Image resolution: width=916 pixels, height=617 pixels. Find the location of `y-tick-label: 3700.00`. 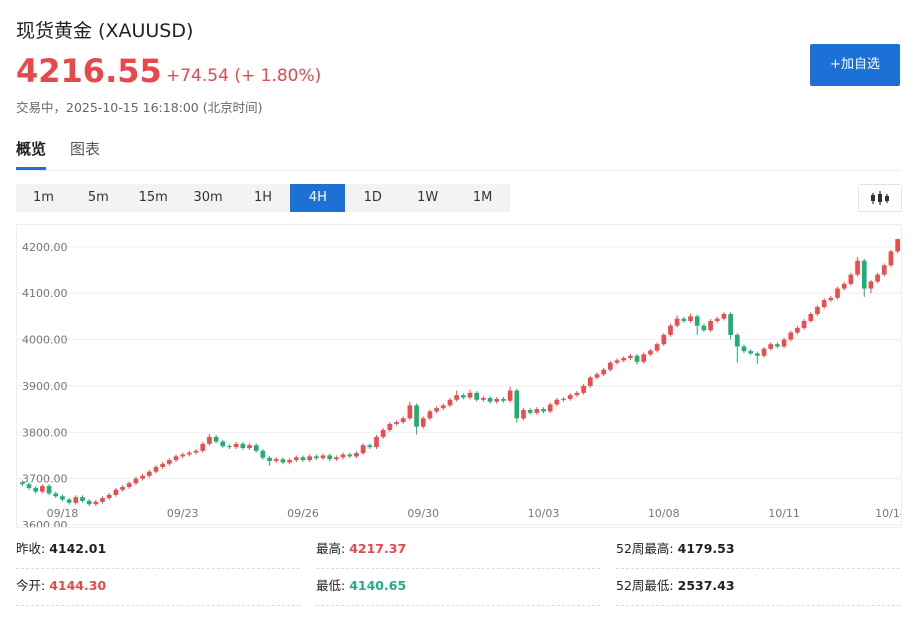

y-tick-label: 3700.00 is located at coordinates (45, 479).